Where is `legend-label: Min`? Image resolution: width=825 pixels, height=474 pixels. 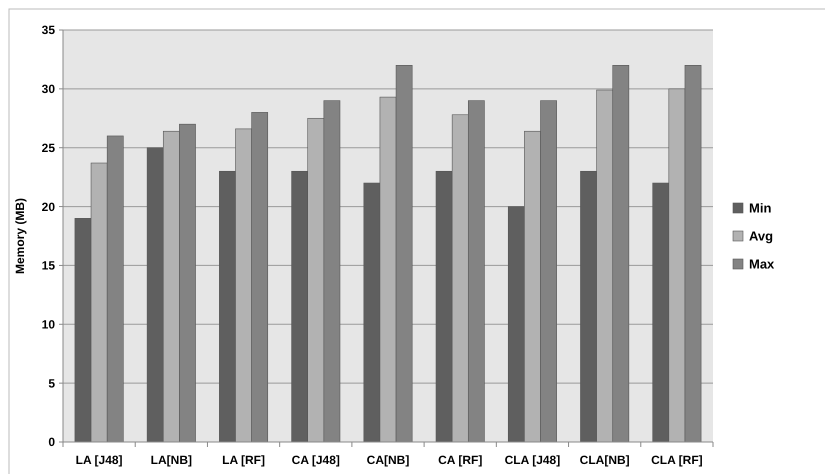
legend-label: Min is located at coordinates (760, 208).